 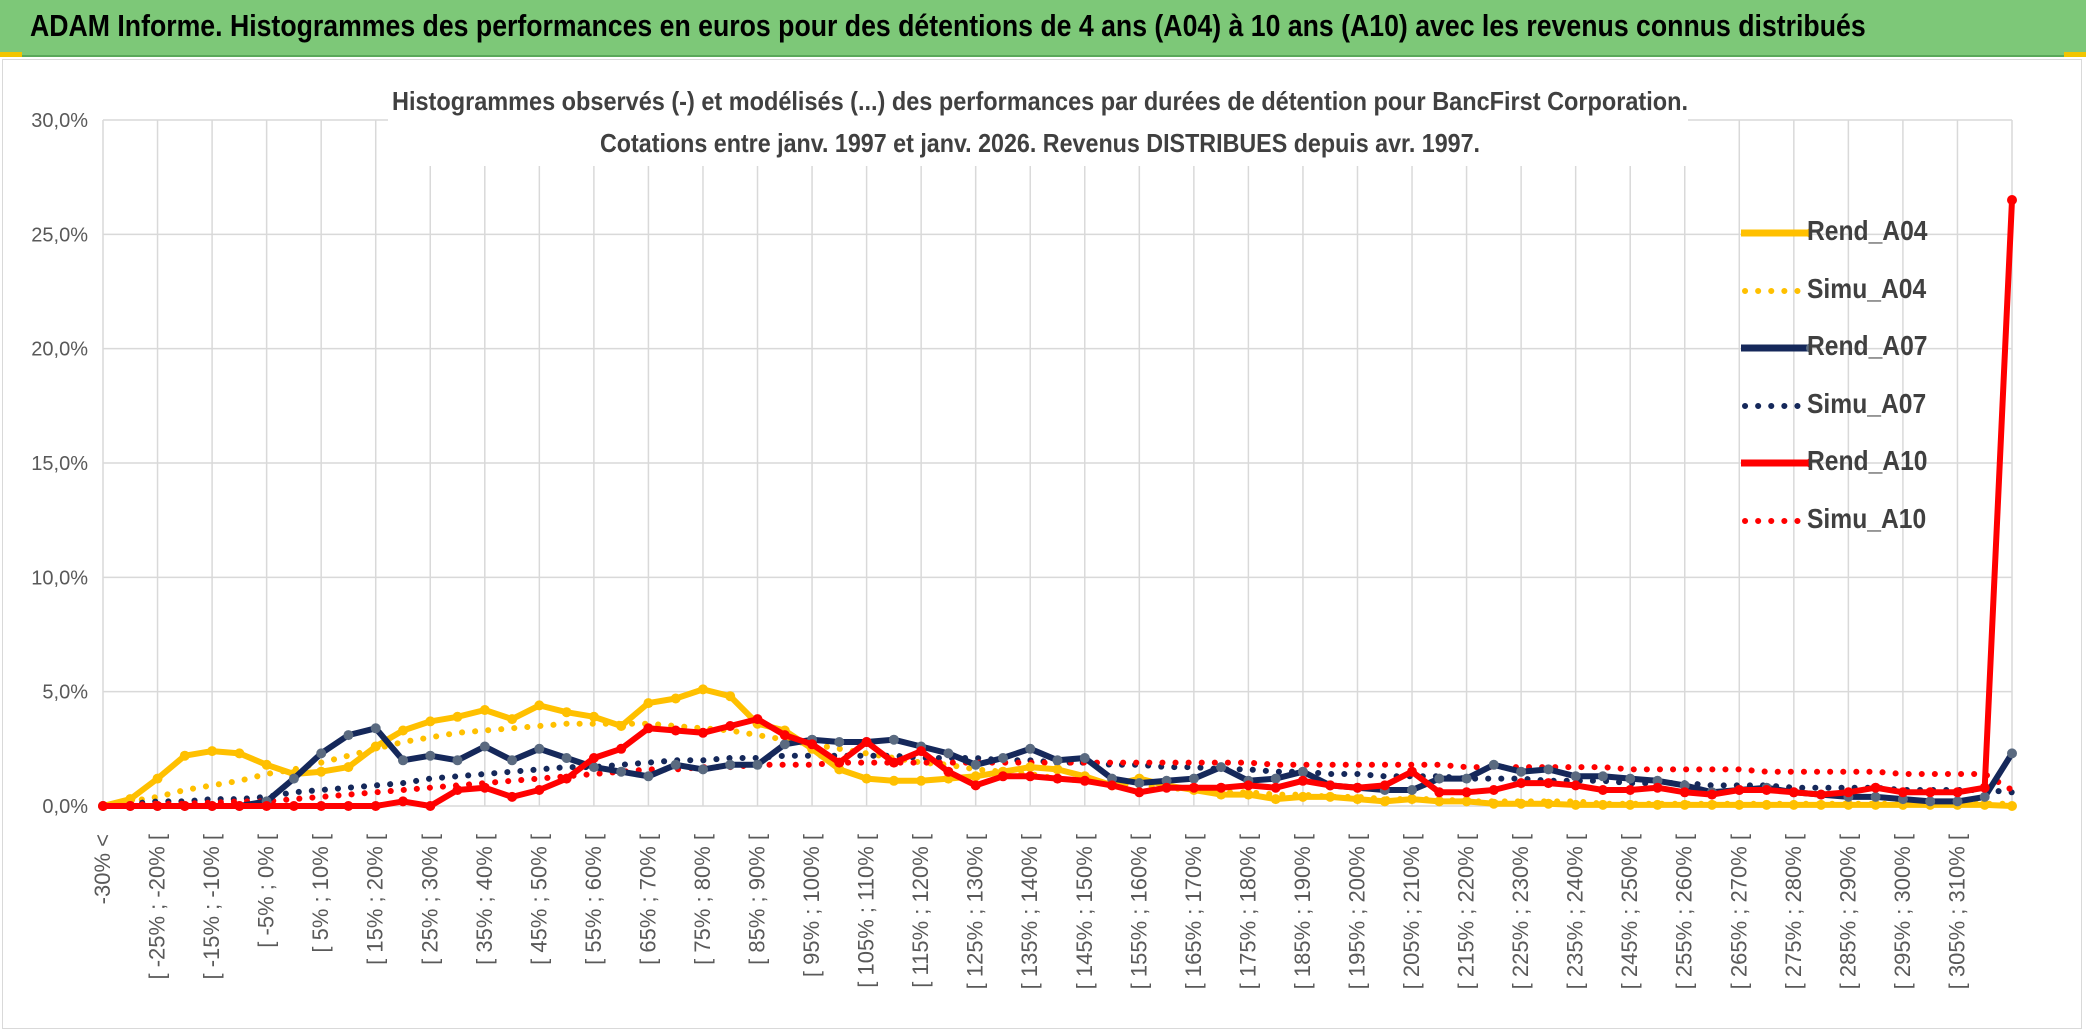 I want to click on legend-item-rend-a10: Rend_A10, so click(x=1845, y=464).